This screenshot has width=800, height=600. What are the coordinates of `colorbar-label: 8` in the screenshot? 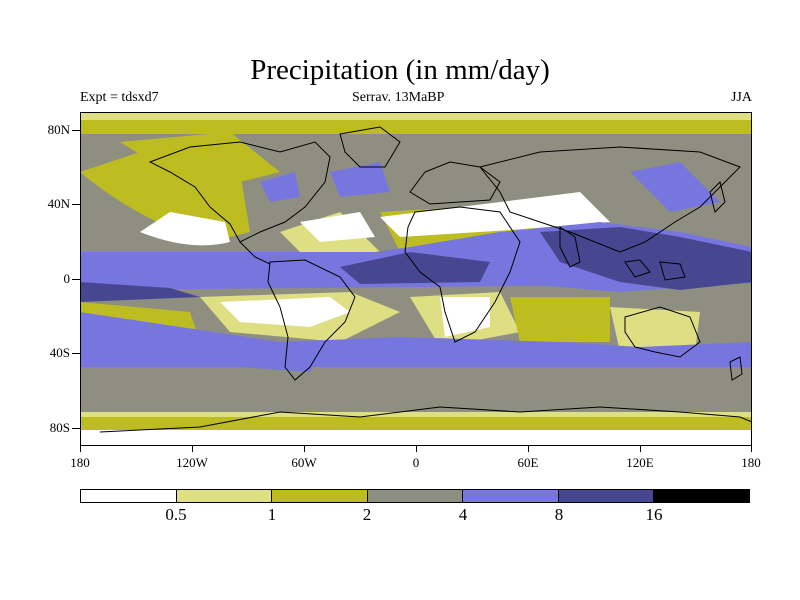 It's located at (559, 514).